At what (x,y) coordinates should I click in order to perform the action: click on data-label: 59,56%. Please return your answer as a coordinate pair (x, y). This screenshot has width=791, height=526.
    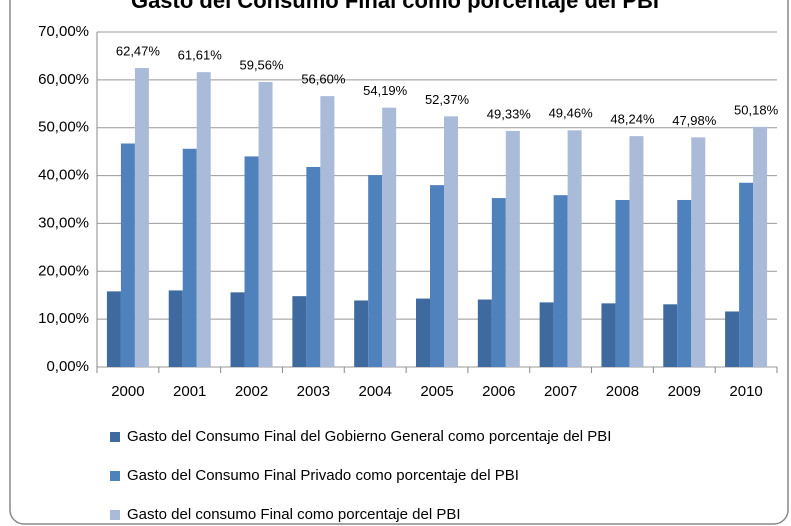
    Looking at the image, I should click on (261, 64).